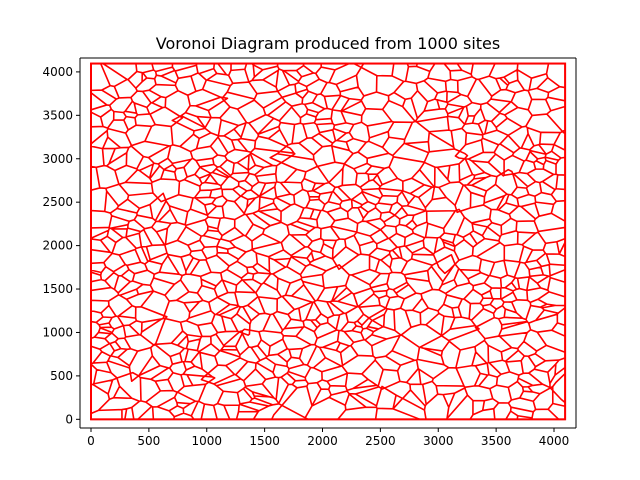  Describe the element at coordinates (57, 289) in the screenshot. I see `y-tick-label: 1500` at that location.